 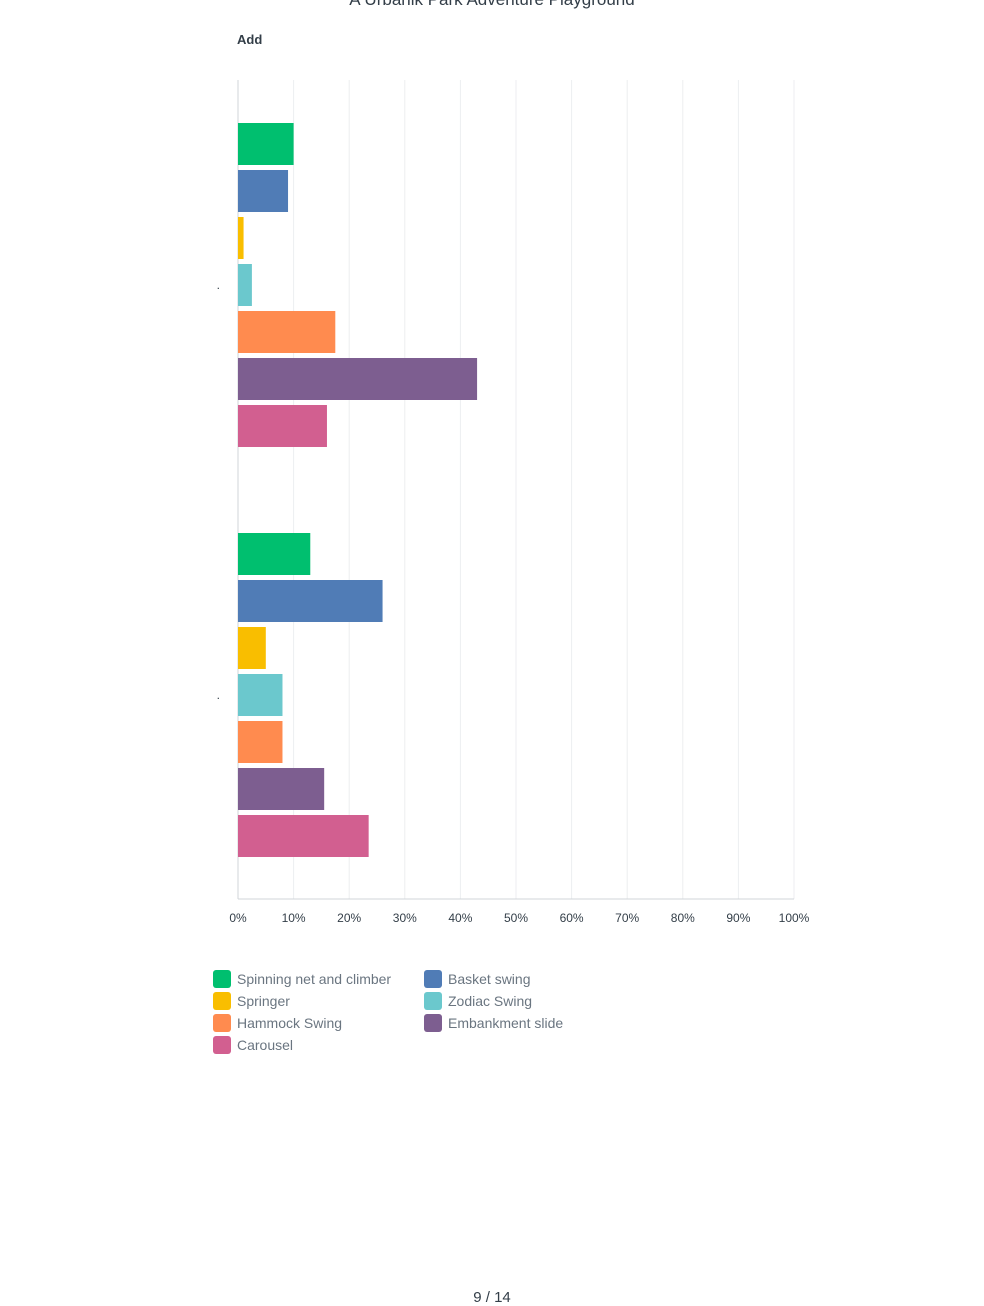 I want to click on legend-label: Embankment slide, so click(x=506, y=1023).